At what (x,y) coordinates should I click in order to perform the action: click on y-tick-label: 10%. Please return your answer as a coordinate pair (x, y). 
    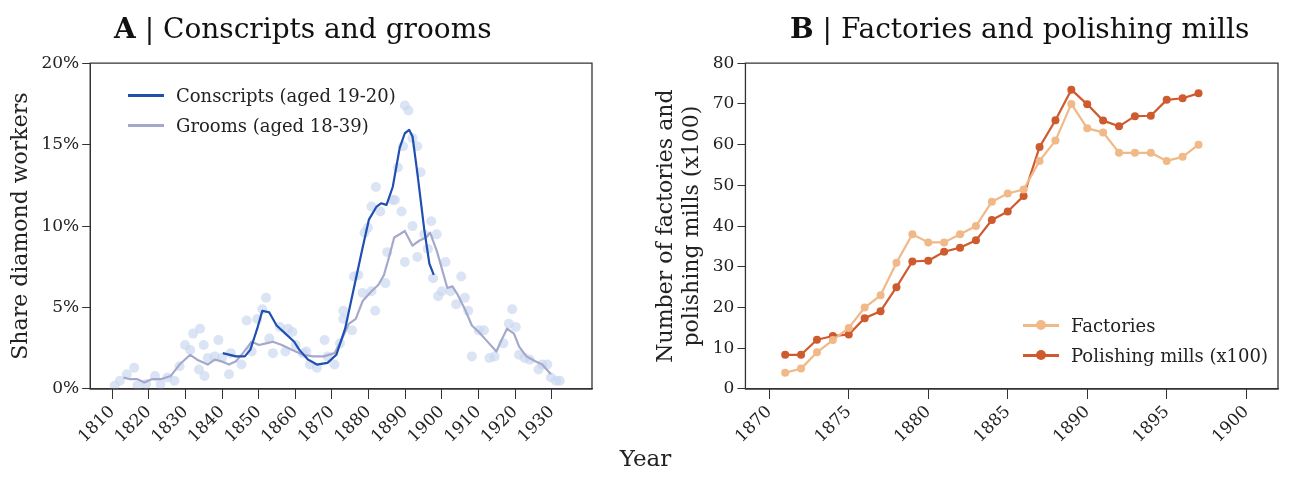
    Looking at the image, I should click on (60, 224).